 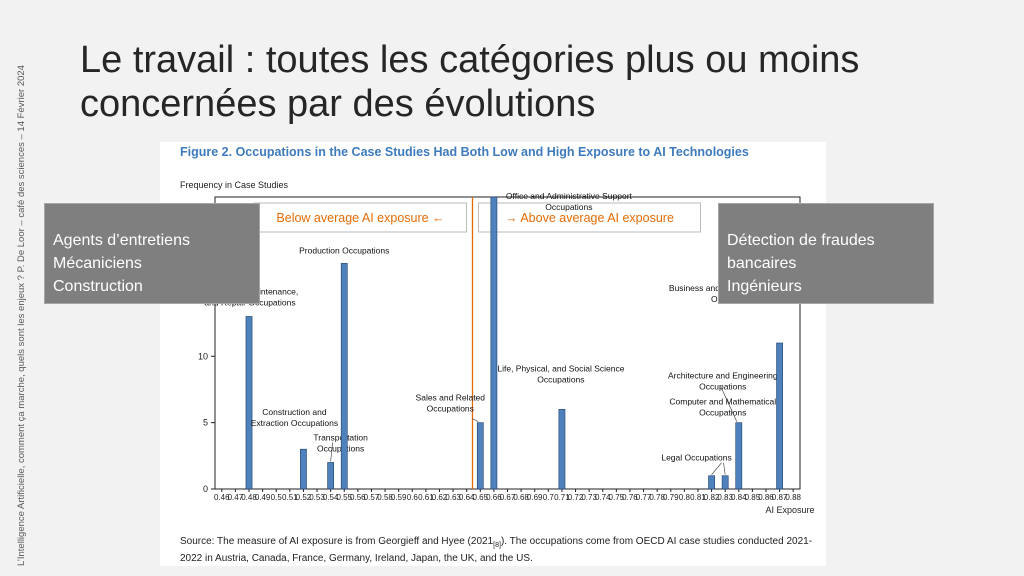 What do you see at coordinates (205, 423) in the screenshot?
I see `y-tick-label-1: 5` at bounding box center [205, 423].